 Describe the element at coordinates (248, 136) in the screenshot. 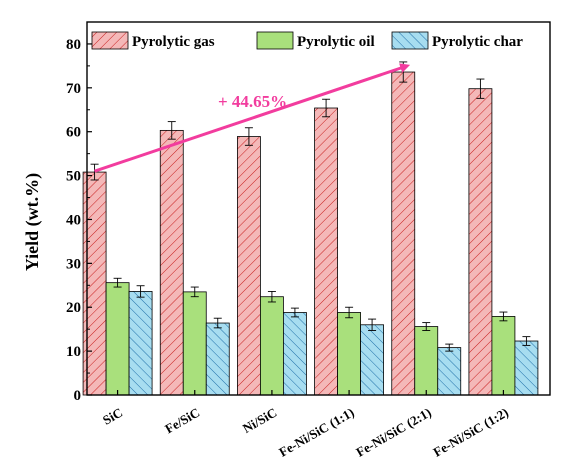

I see `error-bar-pyrolytic-gas-ni-sic` at that location.